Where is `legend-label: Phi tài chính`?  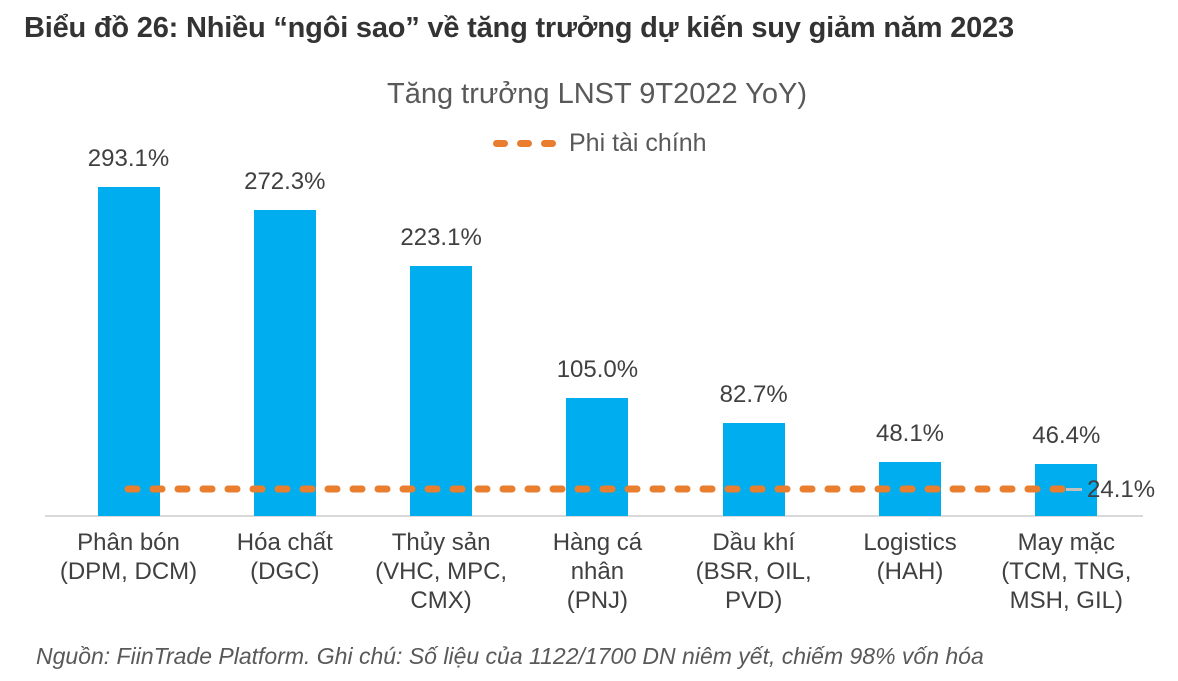 legend-label: Phi tài chính is located at coordinates (638, 142).